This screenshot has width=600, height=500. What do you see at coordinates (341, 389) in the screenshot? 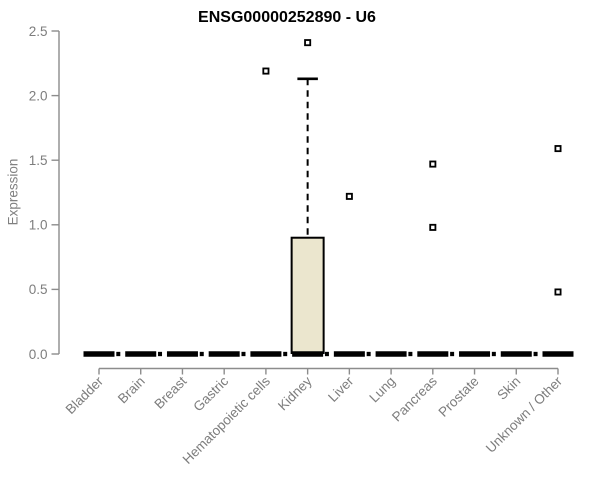
I see `x-tick-label: Liver` at bounding box center [341, 389].